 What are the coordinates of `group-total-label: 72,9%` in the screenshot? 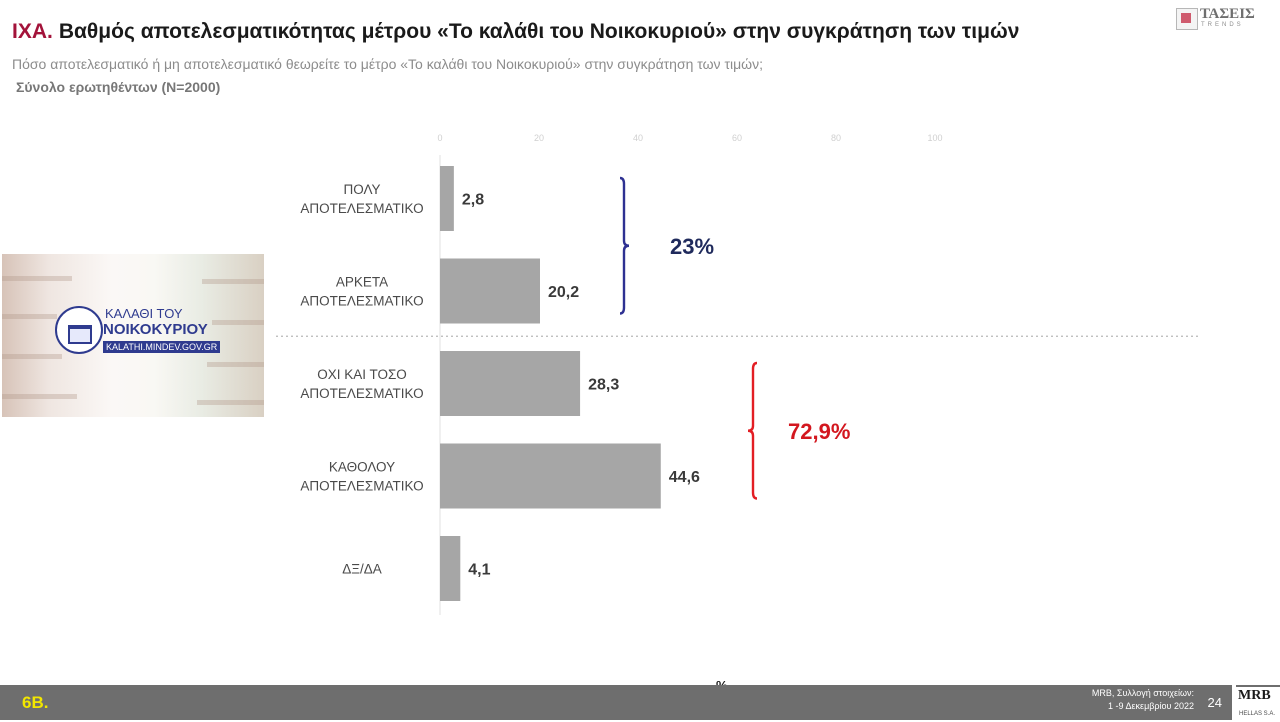 It's located at (819, 431).